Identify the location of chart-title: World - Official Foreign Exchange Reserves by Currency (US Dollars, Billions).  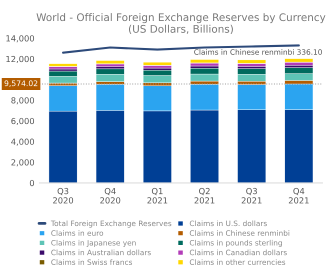
(181, 23).